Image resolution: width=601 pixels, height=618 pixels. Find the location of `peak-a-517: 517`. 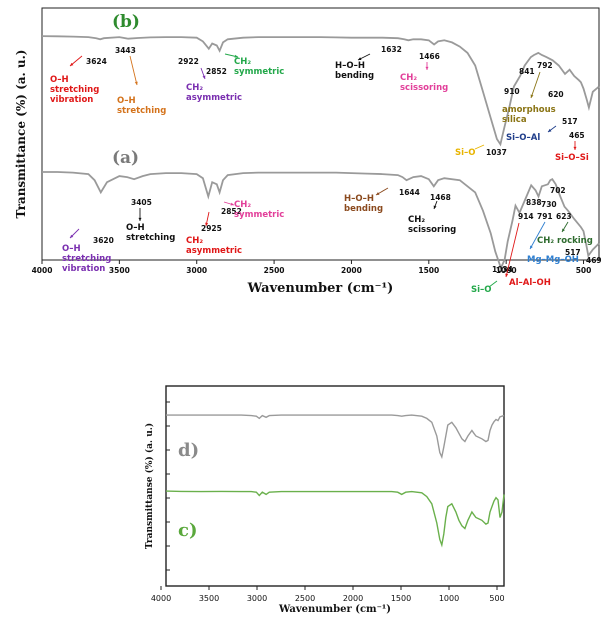

peak-a-517: 517 is located at coordinates (573, 252).